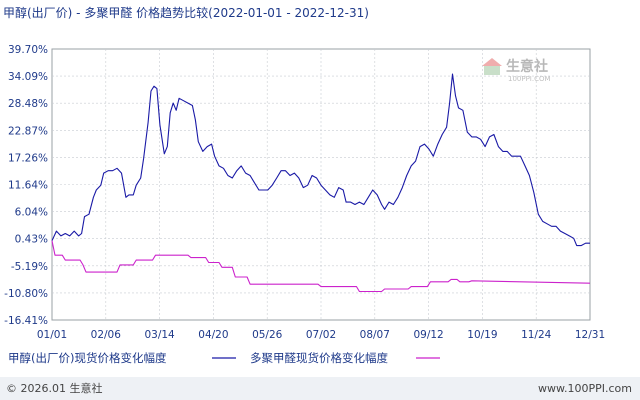 The image size is (640, 400). Describe the element at coordinates (28, 50) in the screenshot. I see `y-tick-label: 39.70%` at that location.